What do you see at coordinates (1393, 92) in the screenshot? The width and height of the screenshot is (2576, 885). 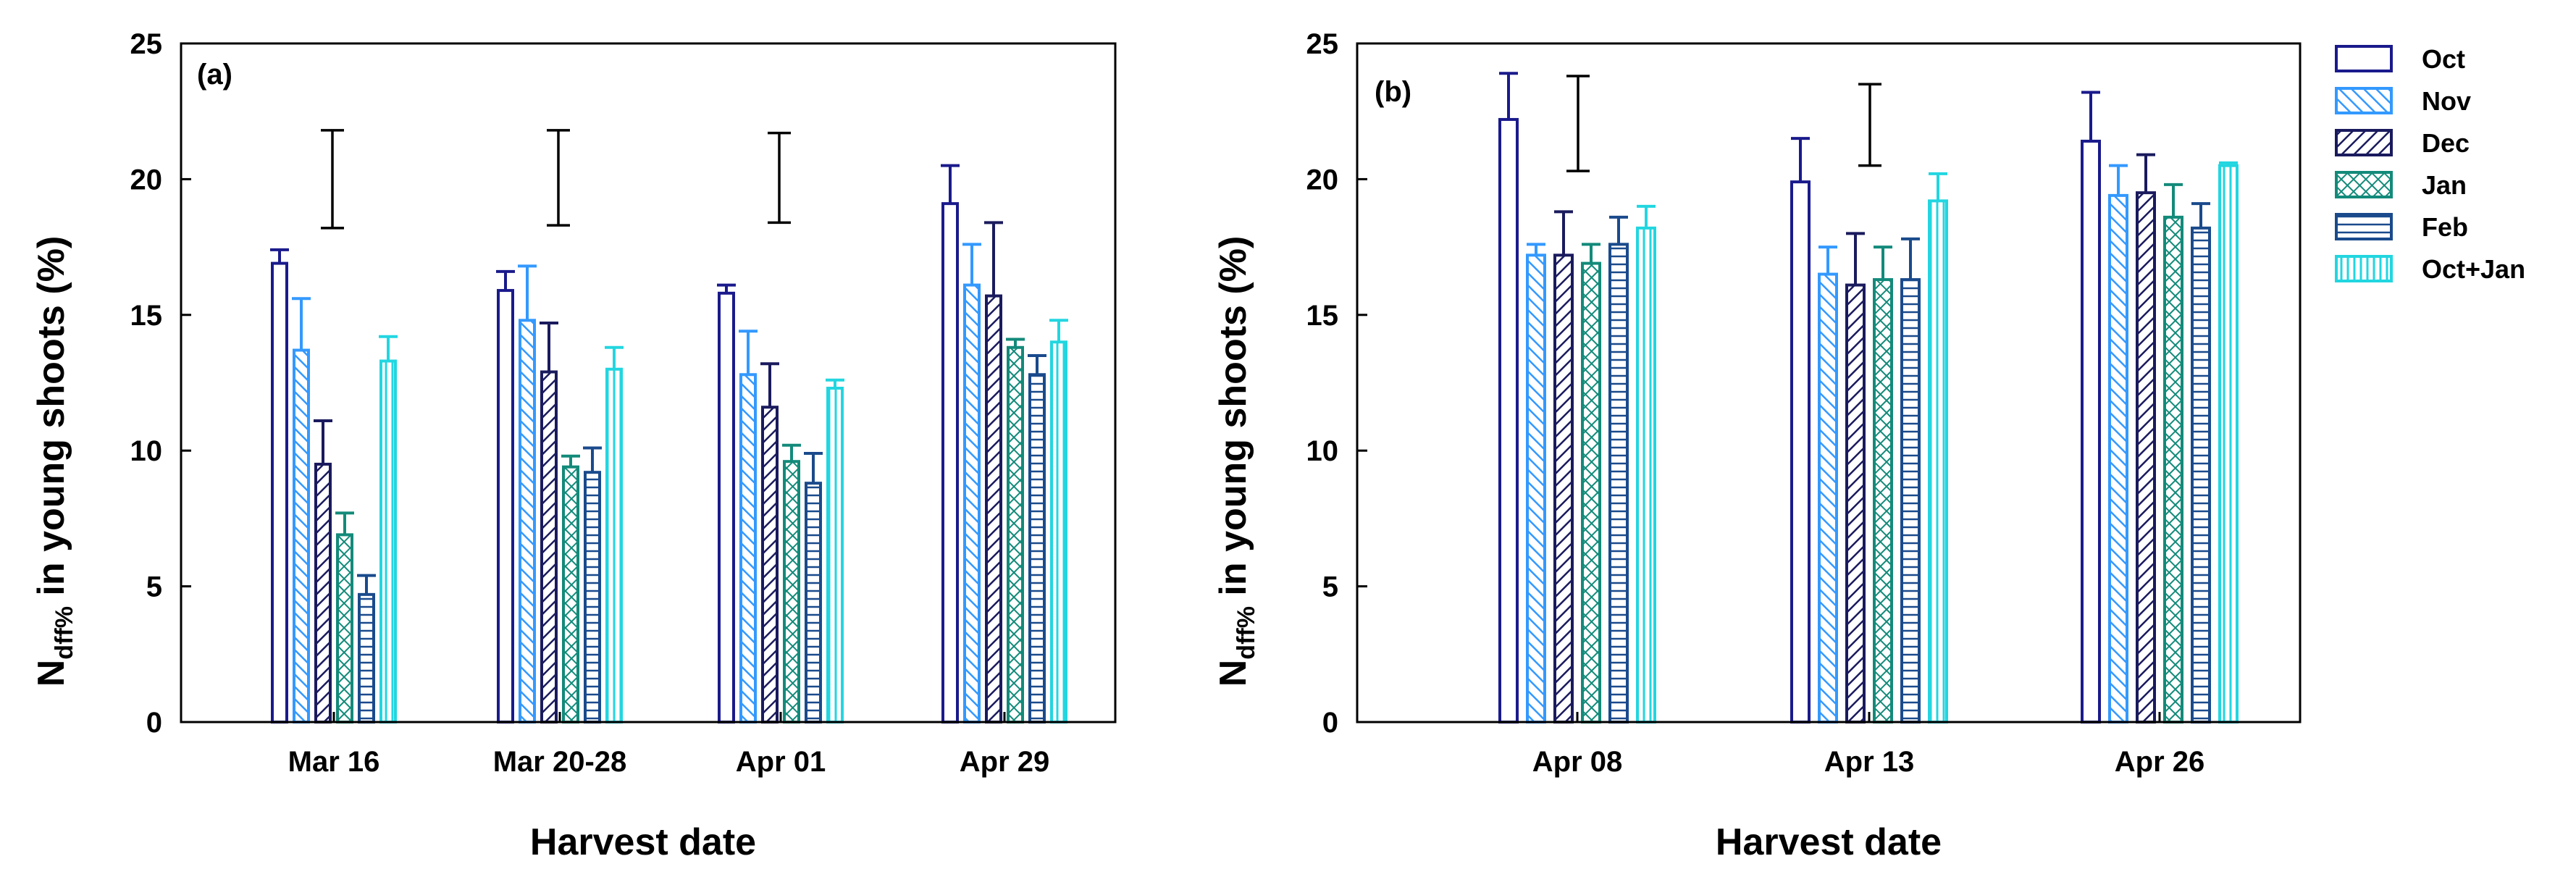 I see `panel-label-b: (b)` at bounding box center [1393, 92].